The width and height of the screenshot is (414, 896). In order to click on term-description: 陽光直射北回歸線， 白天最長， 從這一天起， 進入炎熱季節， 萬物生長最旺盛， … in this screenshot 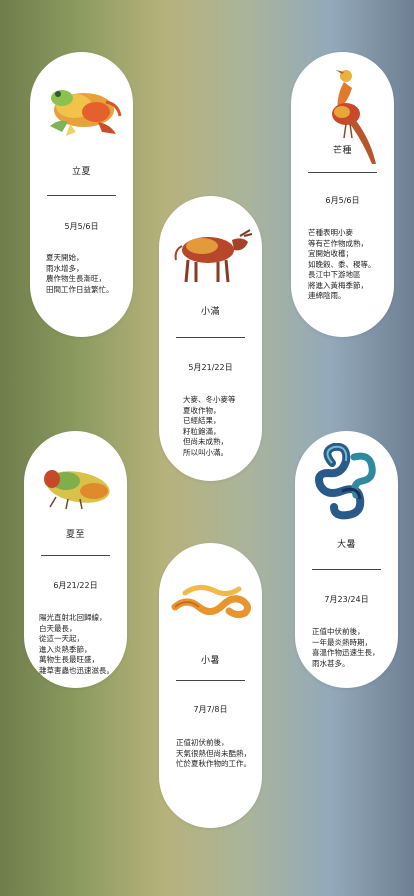, I will do `click(76, 644)`.